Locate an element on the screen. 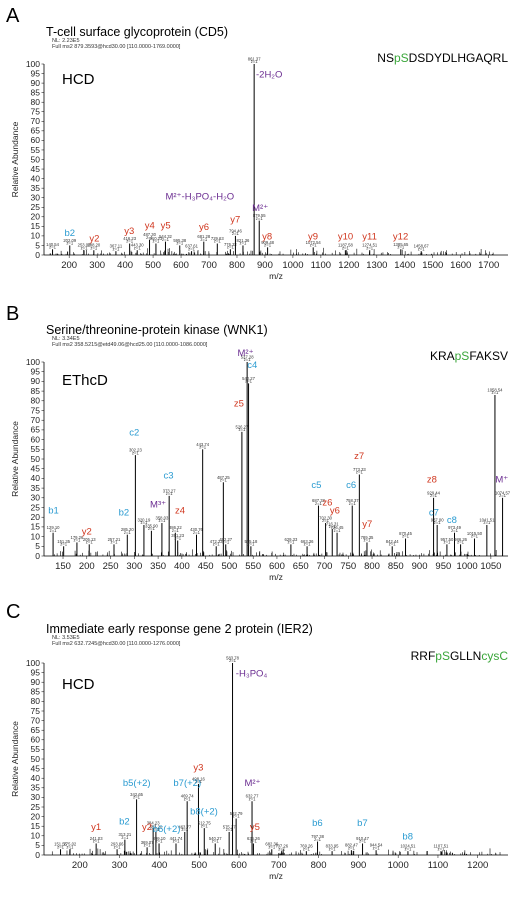  x-tick-label: 500 is located at coordinates (229, 566).